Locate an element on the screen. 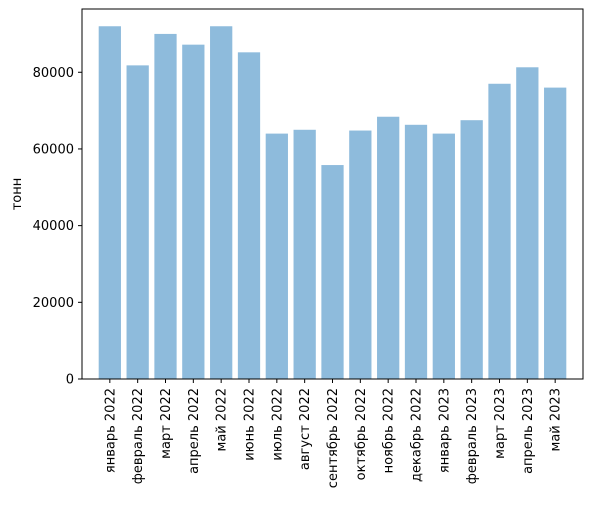 The image size is (589, 506). x-tick-label-8: август 2022 is located at coordinates (305, 429).